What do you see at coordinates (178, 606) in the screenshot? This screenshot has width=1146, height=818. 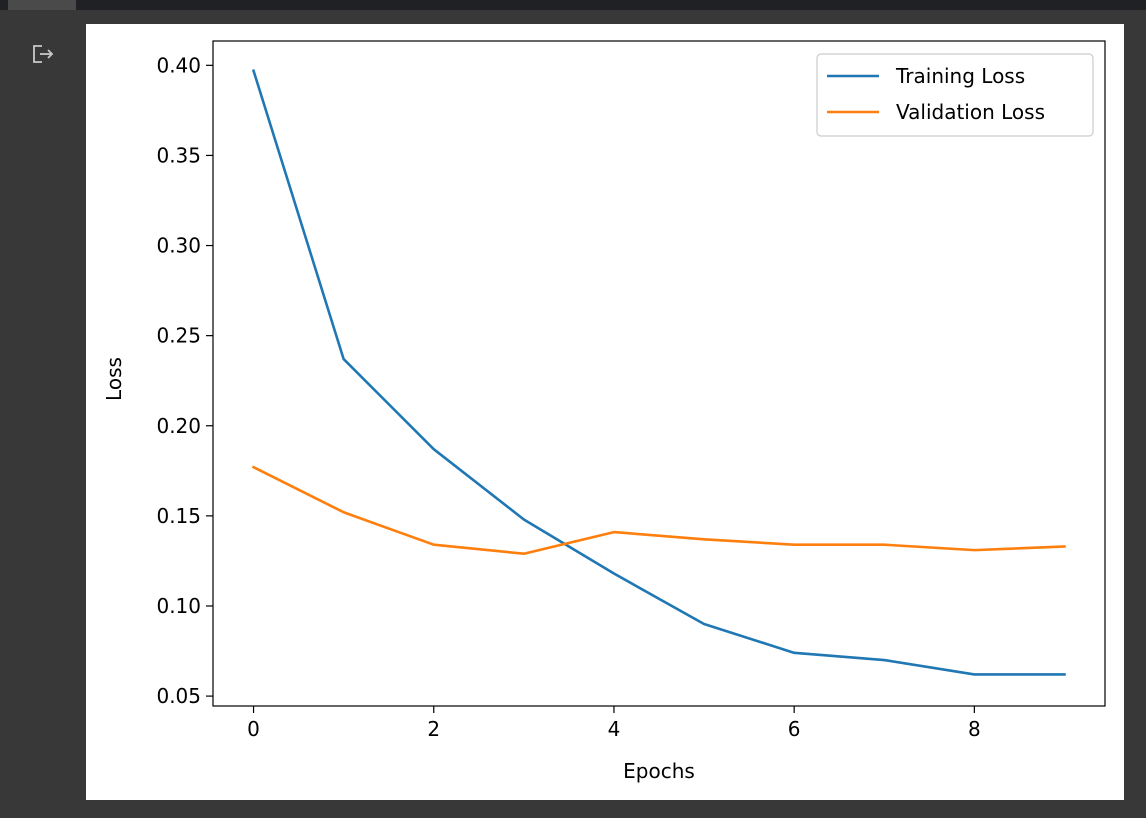 I see `y-tick-label: 0.10` at bounding box center [178, 606].